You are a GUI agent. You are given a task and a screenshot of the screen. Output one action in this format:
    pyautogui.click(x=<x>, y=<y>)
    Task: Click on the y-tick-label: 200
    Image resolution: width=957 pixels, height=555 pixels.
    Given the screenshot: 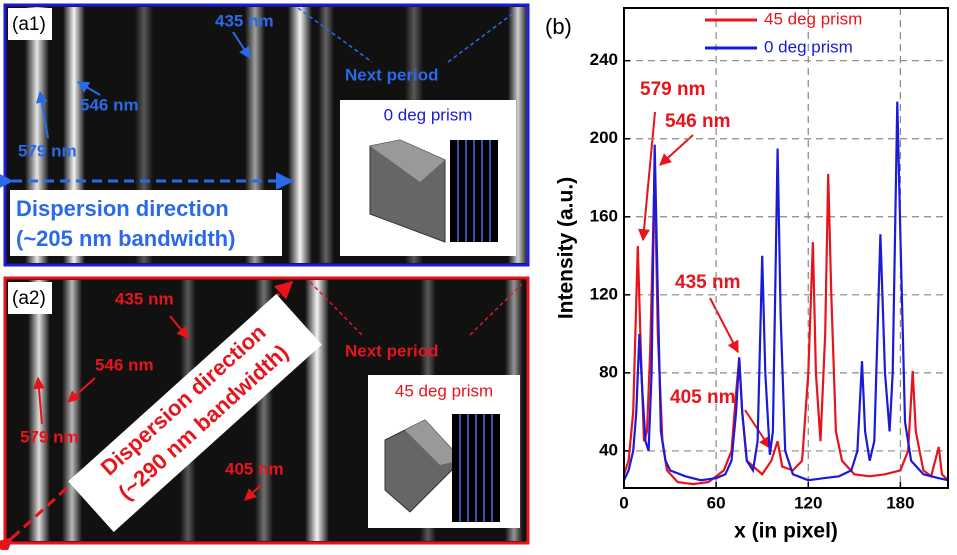 What is the action you would take?
    pyautogui.click(x=604, y=137)
    